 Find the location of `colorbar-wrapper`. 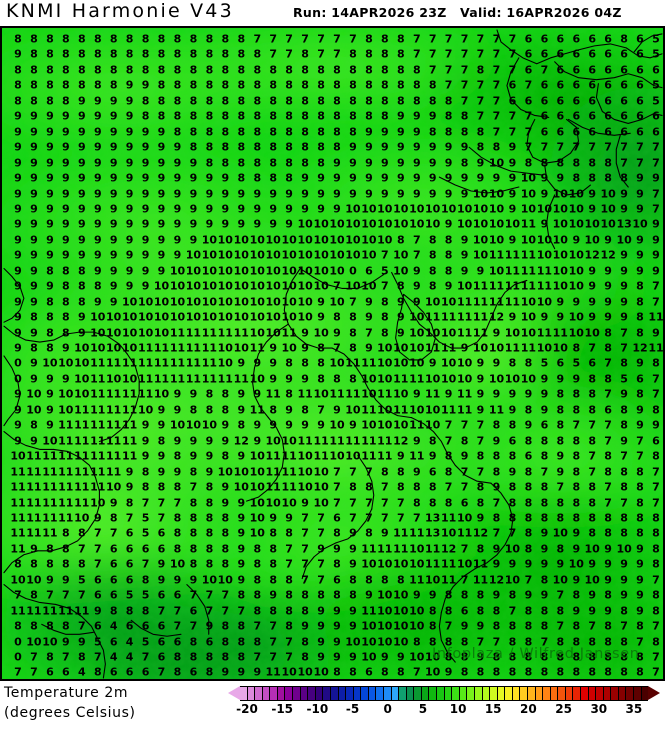

colorbar-wrapper is located at coordinates (444, 693).